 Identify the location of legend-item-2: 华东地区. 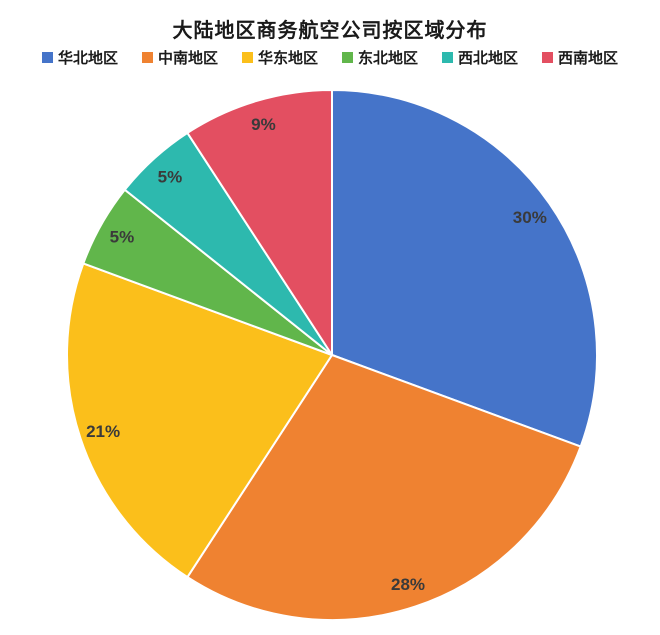
(279, 57).